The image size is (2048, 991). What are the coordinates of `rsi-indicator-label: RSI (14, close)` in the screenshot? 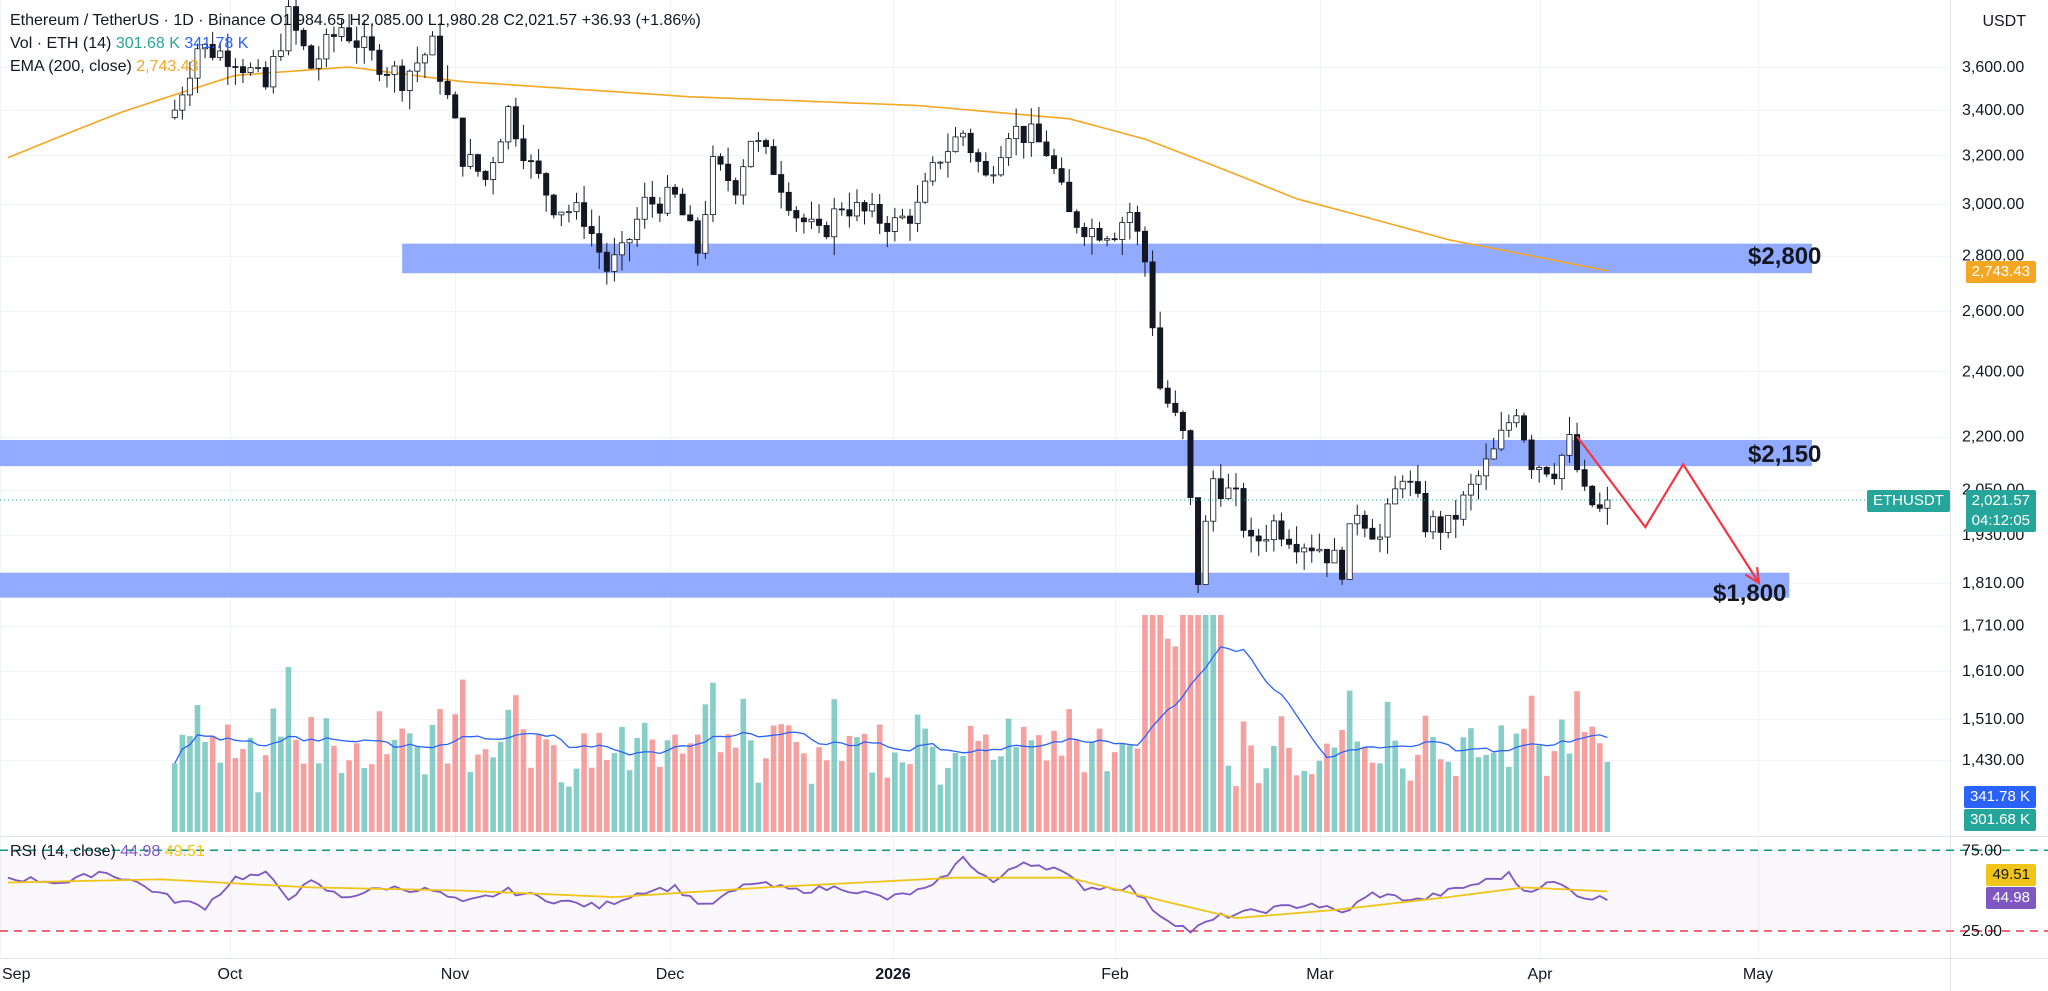 It's located at (63, 851).